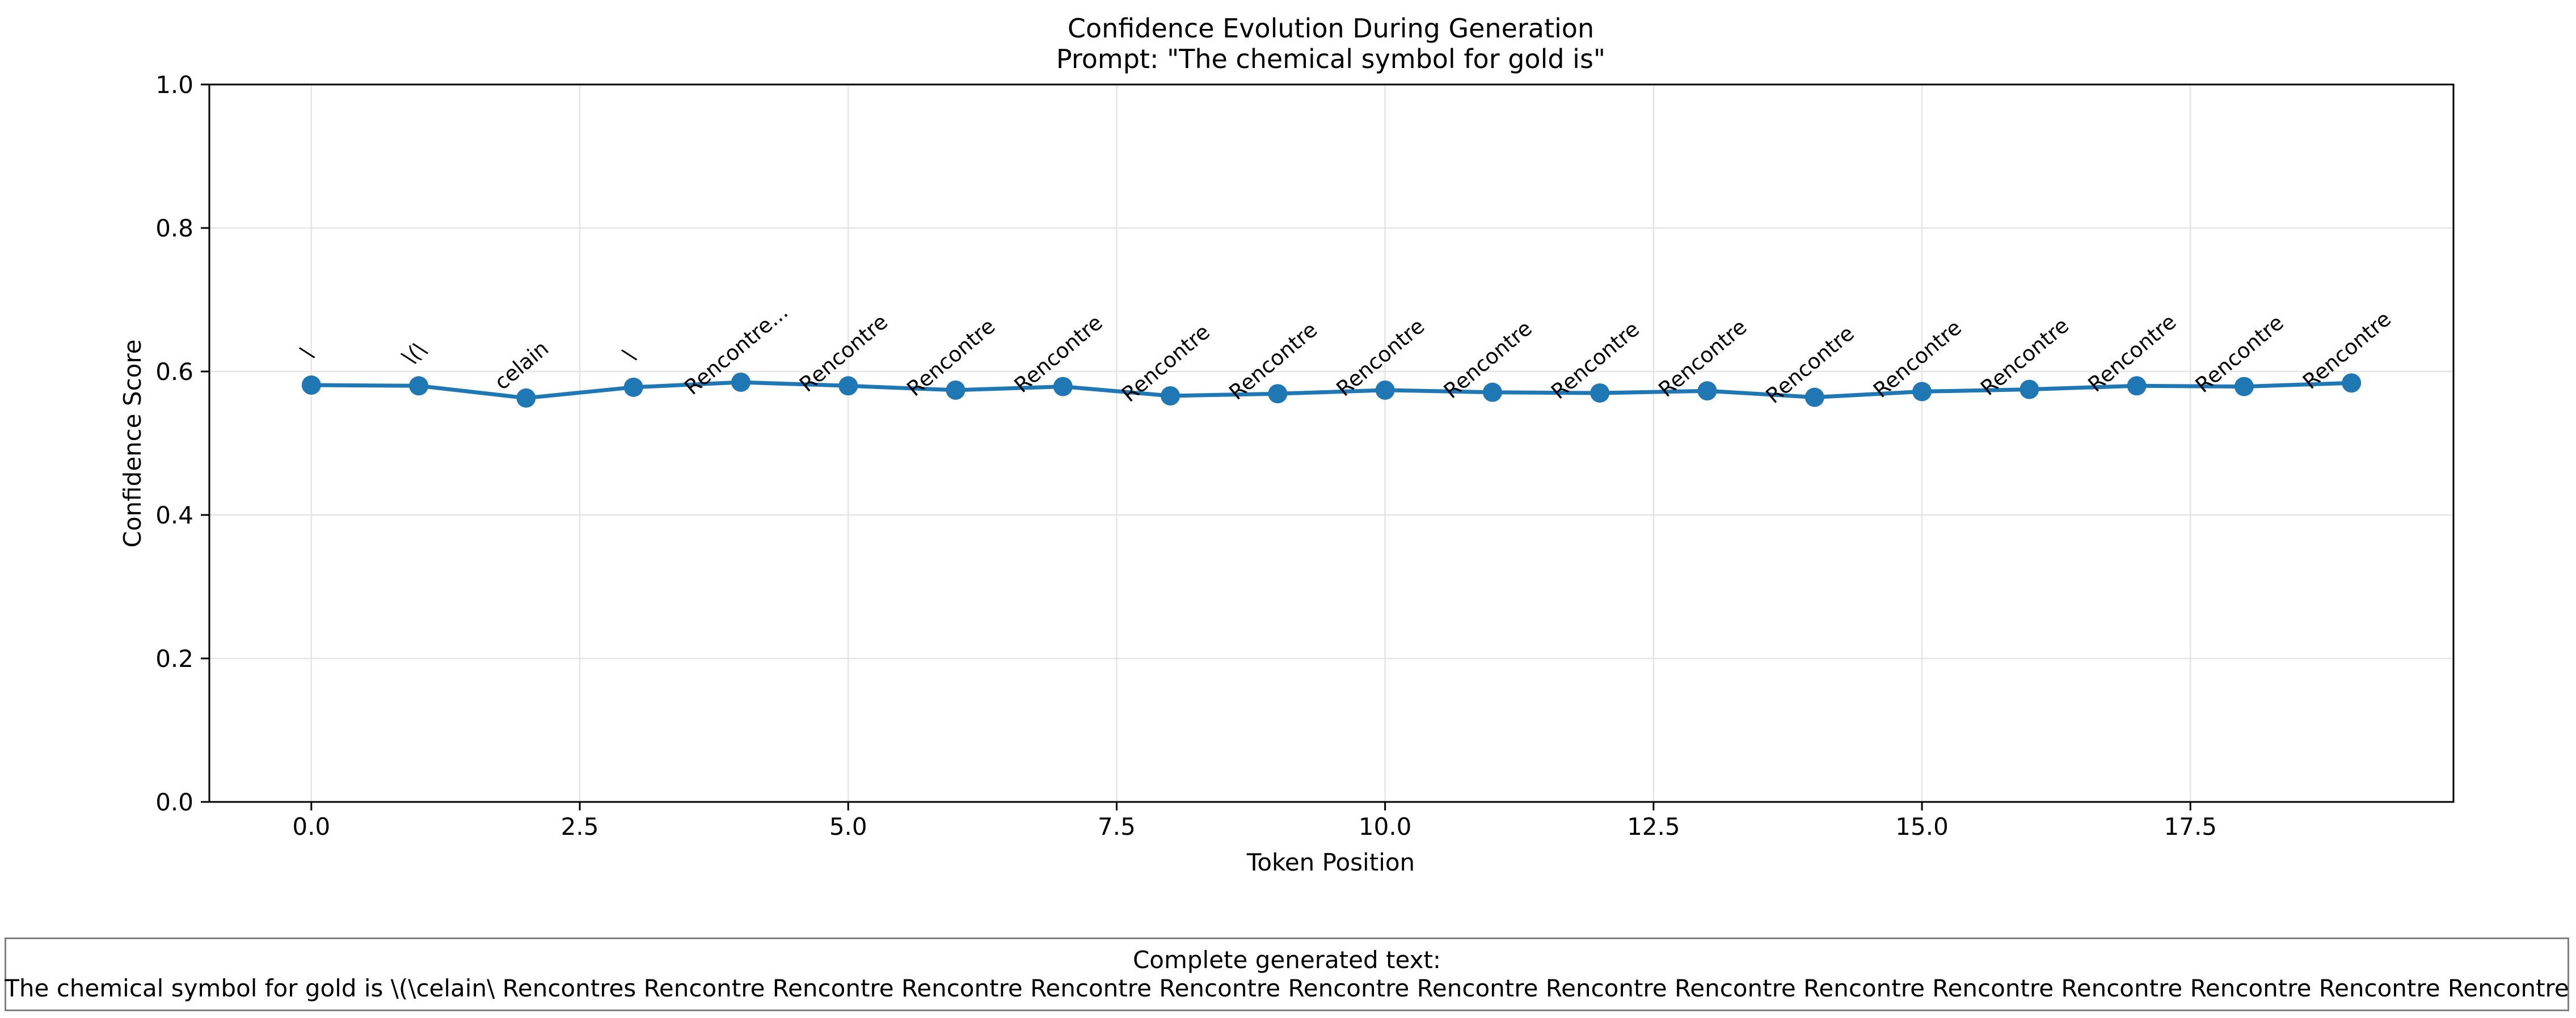 Image resolution: width=2576 pixels, height=1018 pixels. Describe the element at coordinates (1117, 827) in the screenshot. I see `x-tick-label: 7.5` at that location.